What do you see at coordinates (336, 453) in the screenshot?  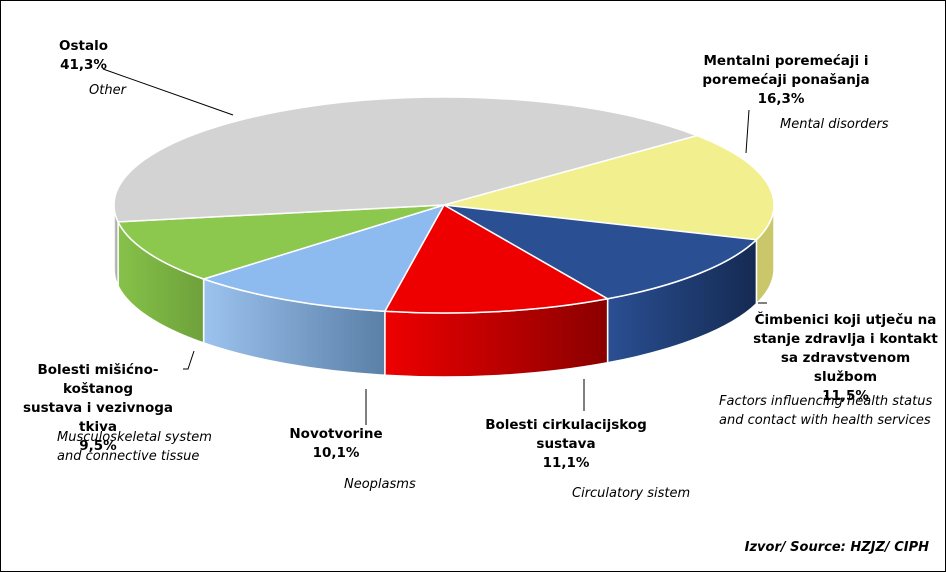 I see `label-neoplasms-value: 10,1%` at bounding box center [336, 453].